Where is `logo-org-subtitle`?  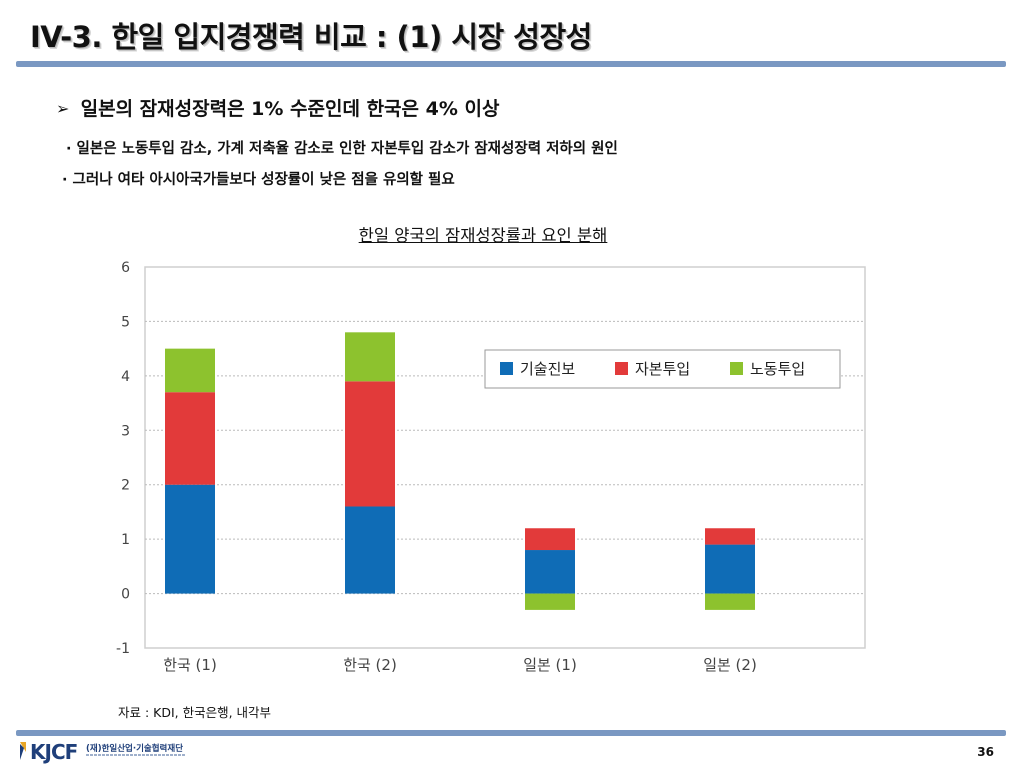 logo-org-subtitle is located at coordinates (136, 755).